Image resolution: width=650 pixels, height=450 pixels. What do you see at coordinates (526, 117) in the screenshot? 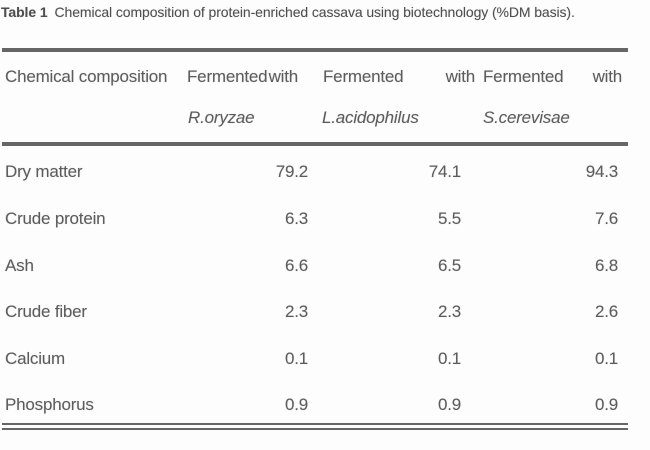
I see `species-name-s-cerevisae: S.cerevisae` at bounding box center [526, 117].